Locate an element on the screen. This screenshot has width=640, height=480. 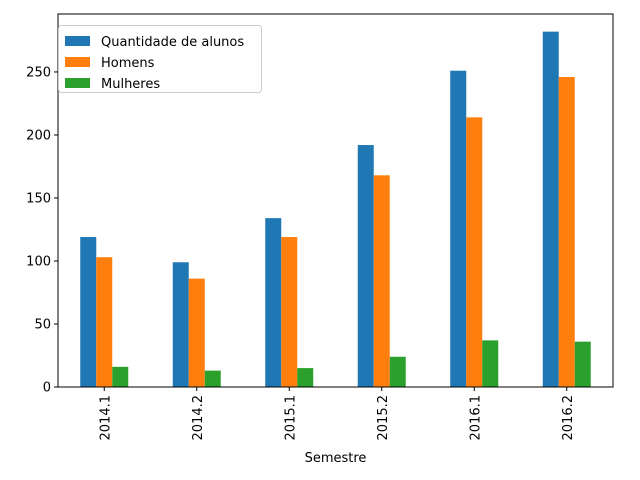
y-tick-label: 200 is located at coordinates (38, 135).